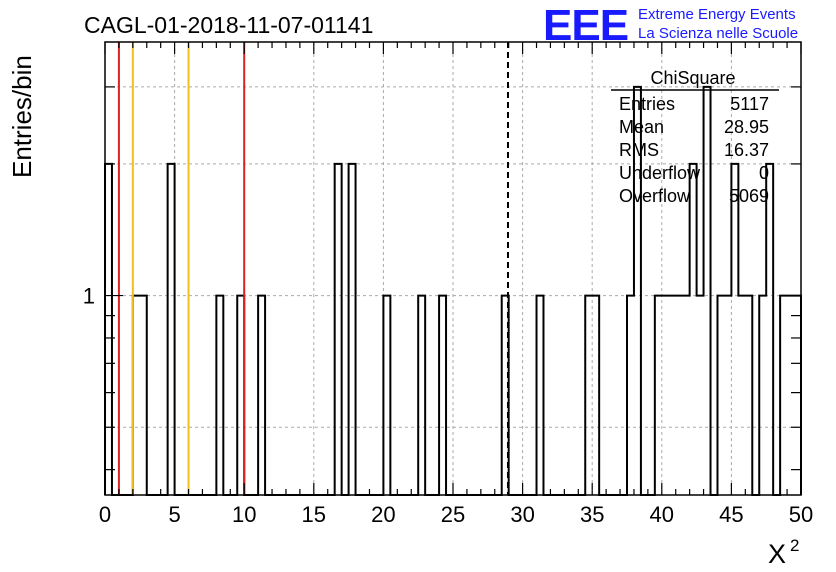 This screenshot has height=572, width=836. I want to click on x-tick-label: 20, so click(383, 514).